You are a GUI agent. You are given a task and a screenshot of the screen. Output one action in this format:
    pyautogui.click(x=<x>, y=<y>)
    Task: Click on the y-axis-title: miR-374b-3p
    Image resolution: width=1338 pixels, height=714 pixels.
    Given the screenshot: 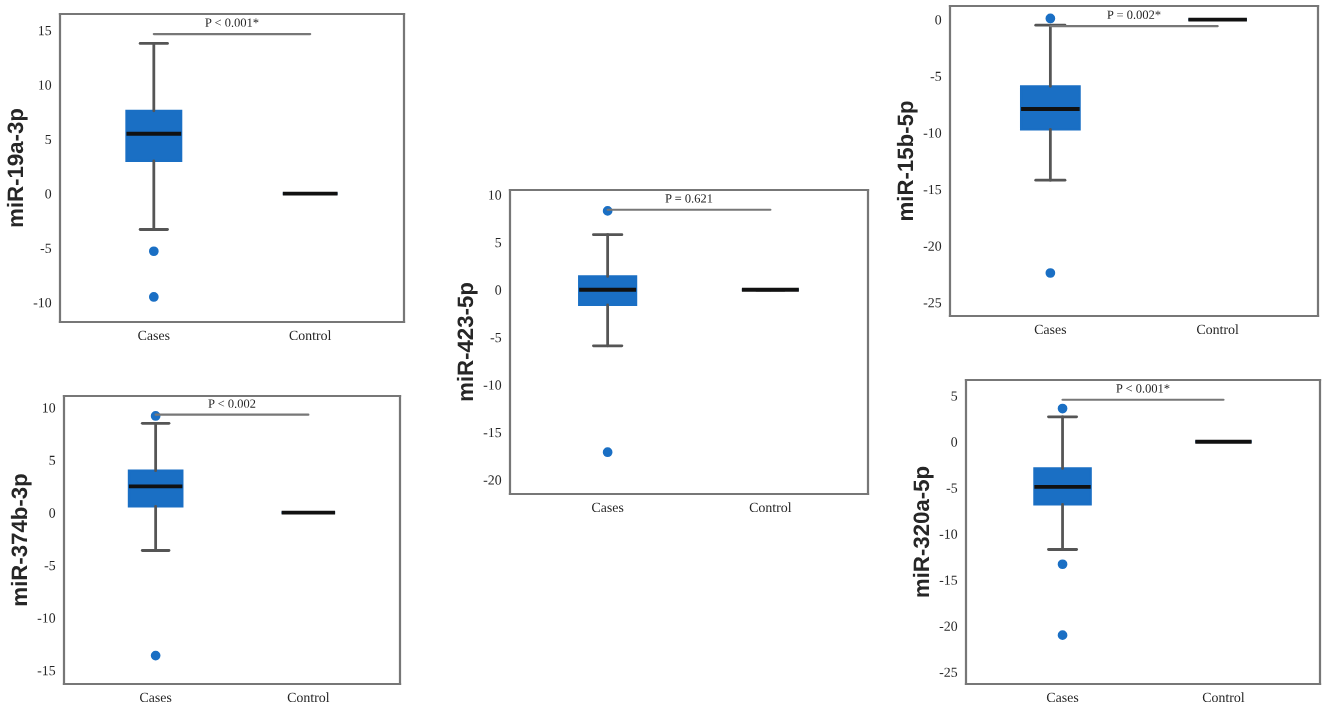 What is the action you would take?
    pyautogui.click(x=21, y=540)
    